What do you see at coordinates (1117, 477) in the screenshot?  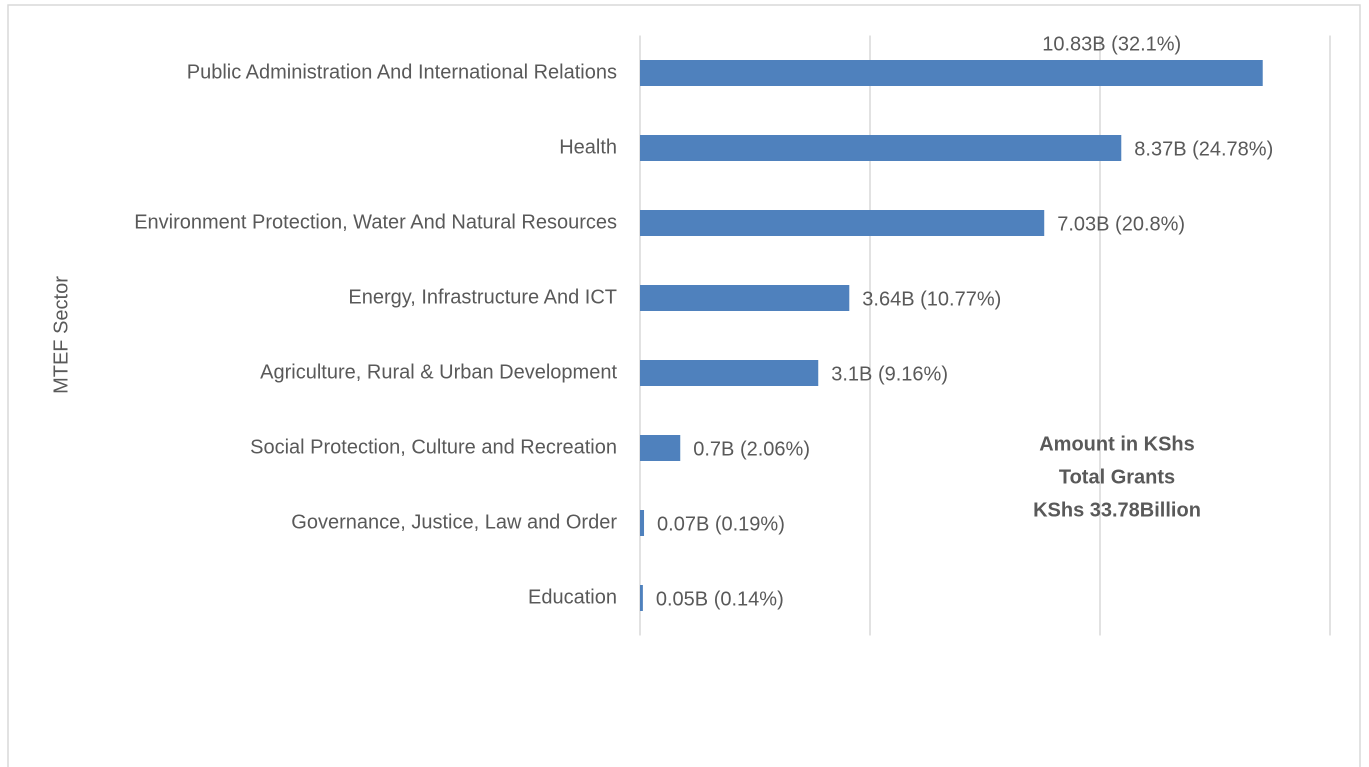 I see `annotation: Total Grants` at bounding box center [1117, 477].